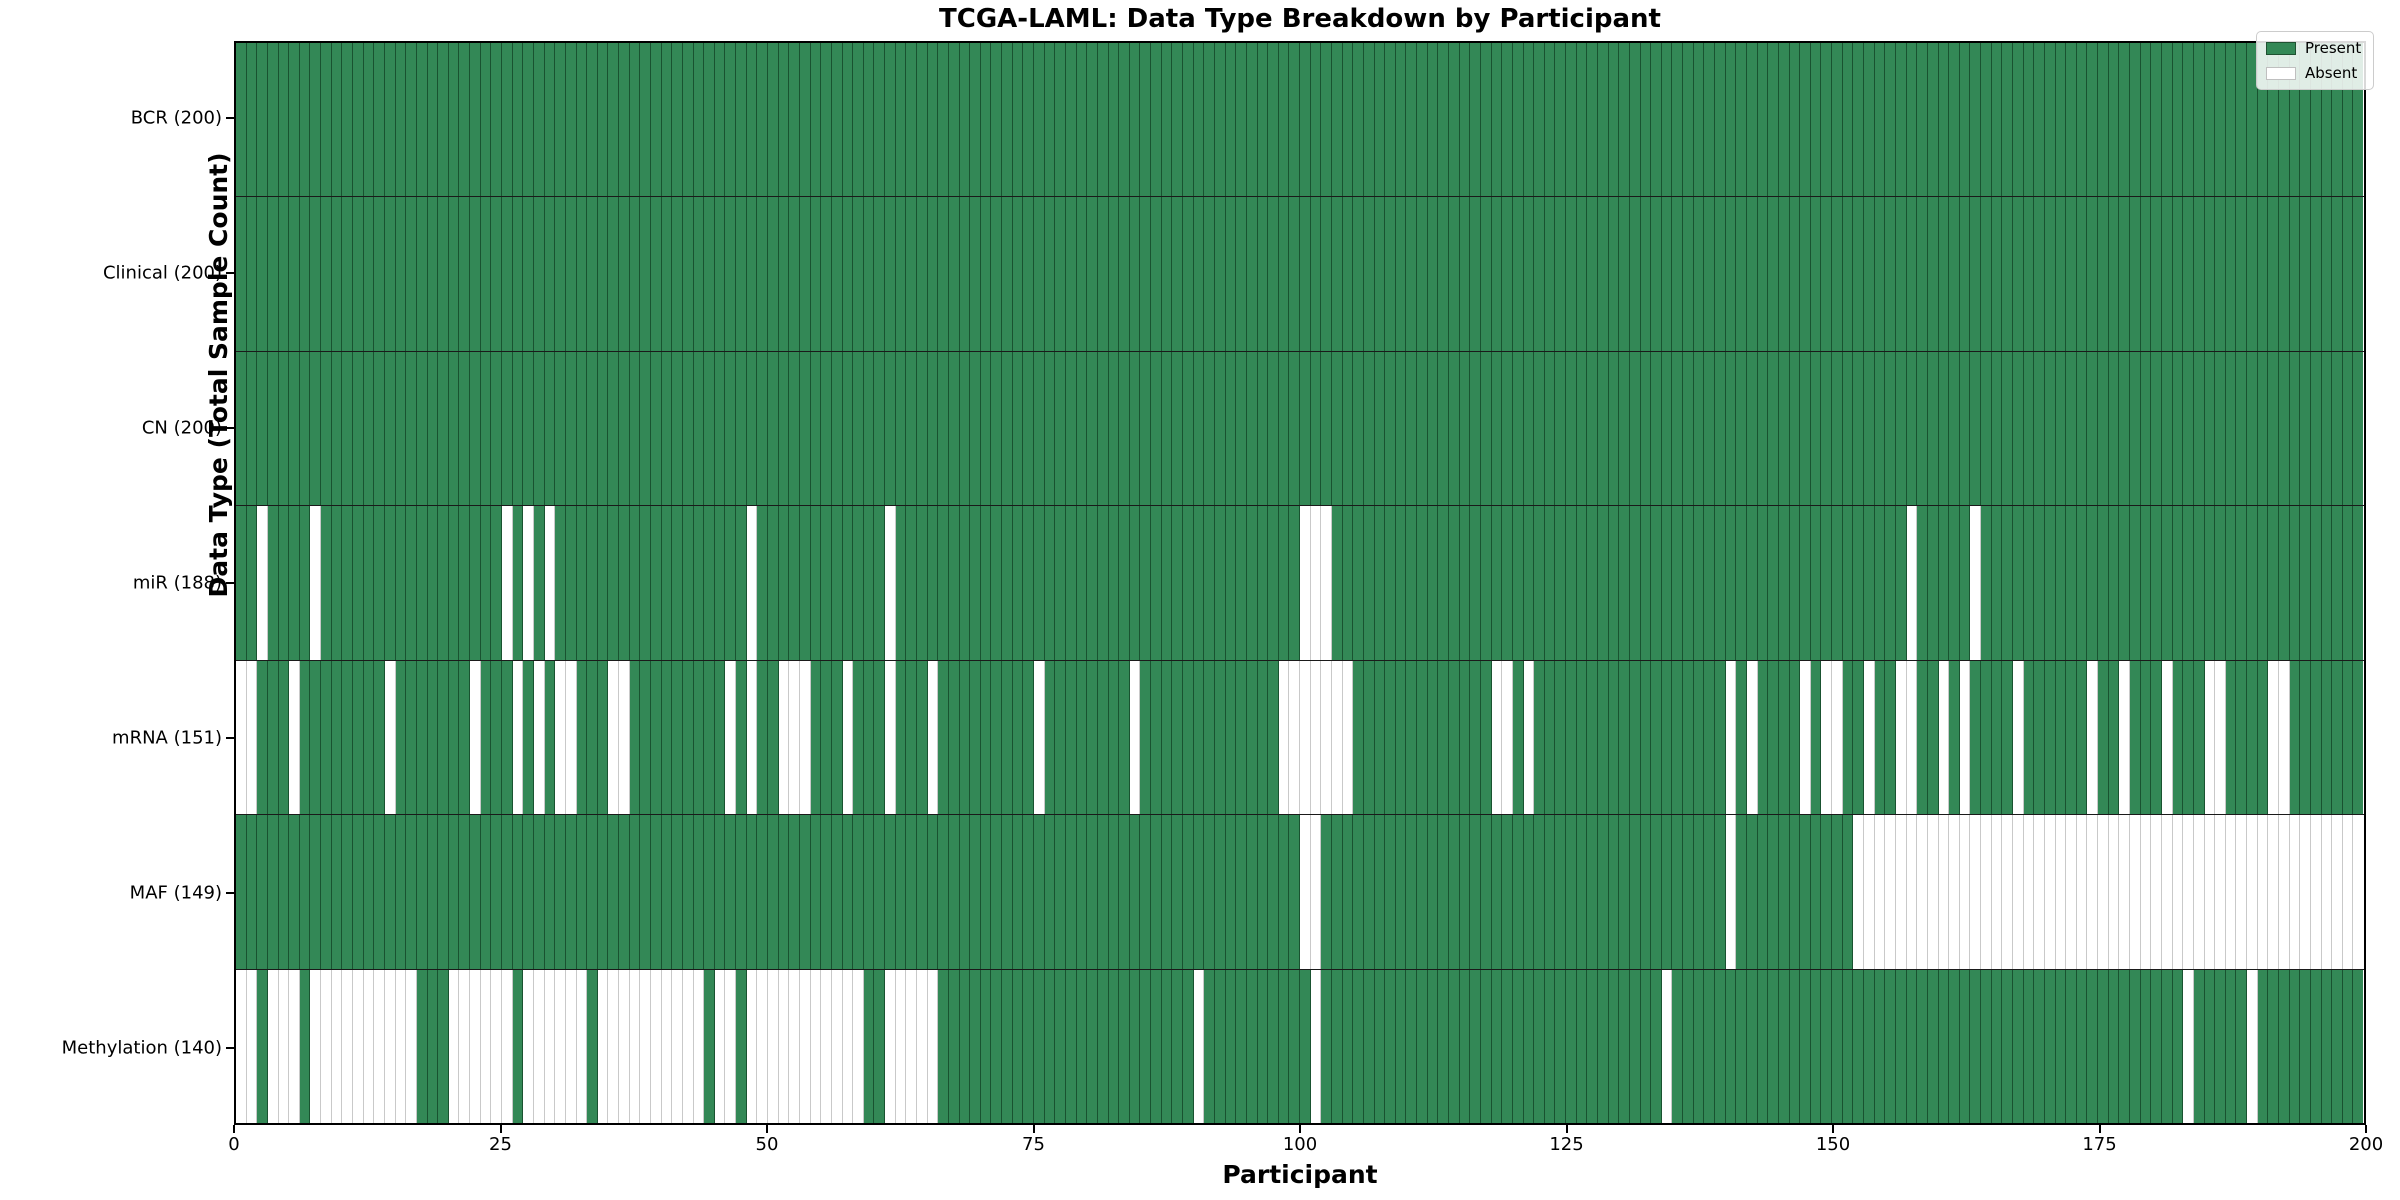  I want to click on x-axis-label: Participant, so click(1300, 1174).